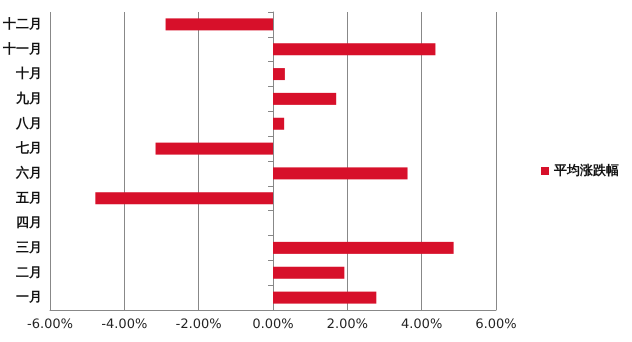 This screenshot has width=632, height=342. What do you see at coordinates (199, 324) in the screenshot?
I see `x-tick-label: -2.00%` at bounding box center [199, 324].